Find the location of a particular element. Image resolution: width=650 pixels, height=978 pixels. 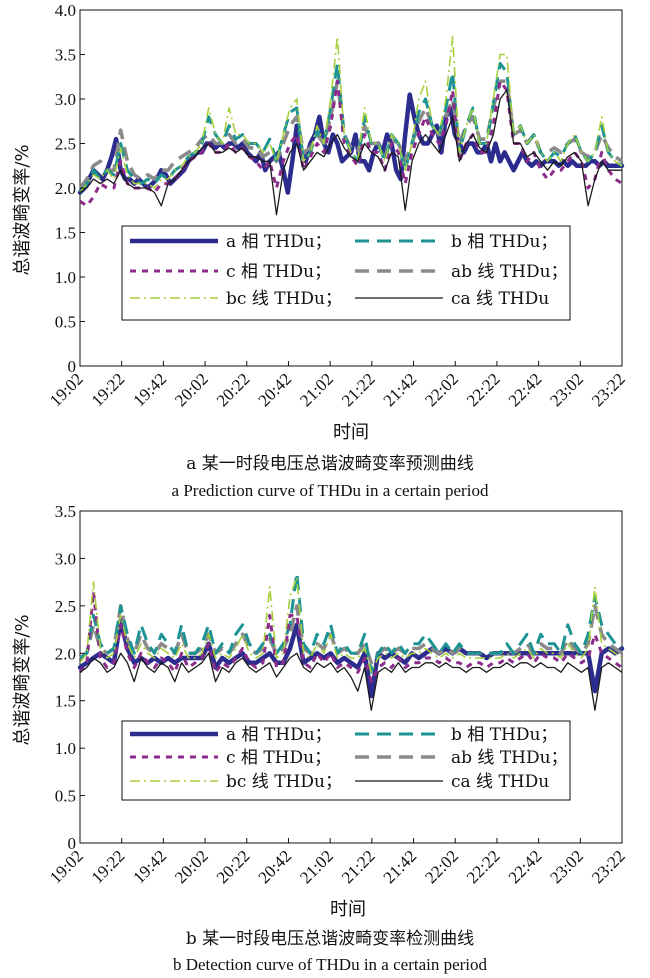

chart-b-xtick-label: 23:02 is located at coordinates (566, 866).